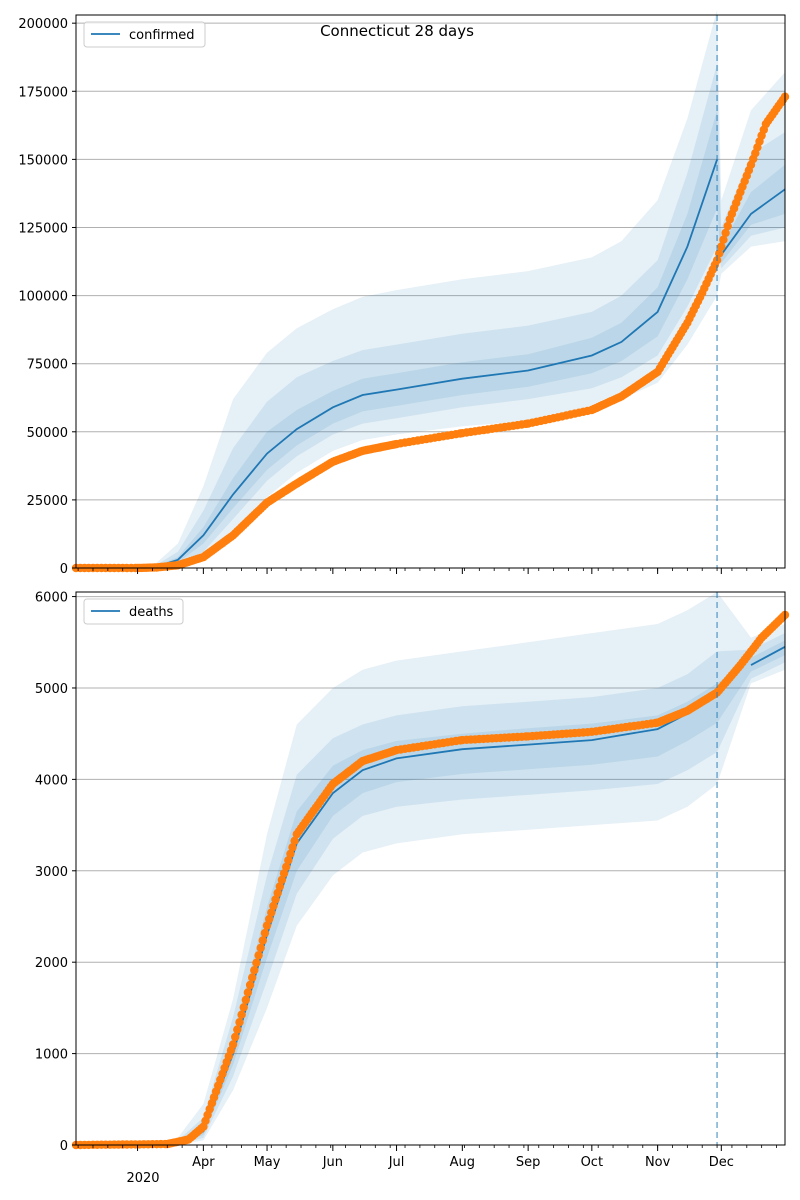 This screenshot has height=1200, width=800. What do you see at coordinates (332, 1162) in the screenshot?
I see `x-tick-label: Jun` at bounding box center [332, 1162].